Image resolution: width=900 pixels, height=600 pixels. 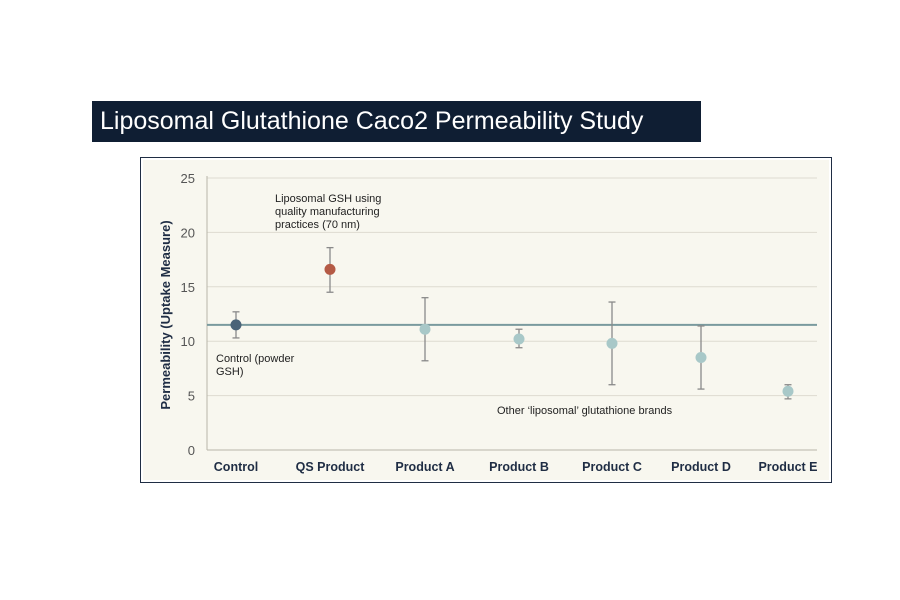 What do you see at coordinates (317, 225) in the screenshot?
I see `annotation-line: practices (70 nm)` at bounding box center [317, 225].